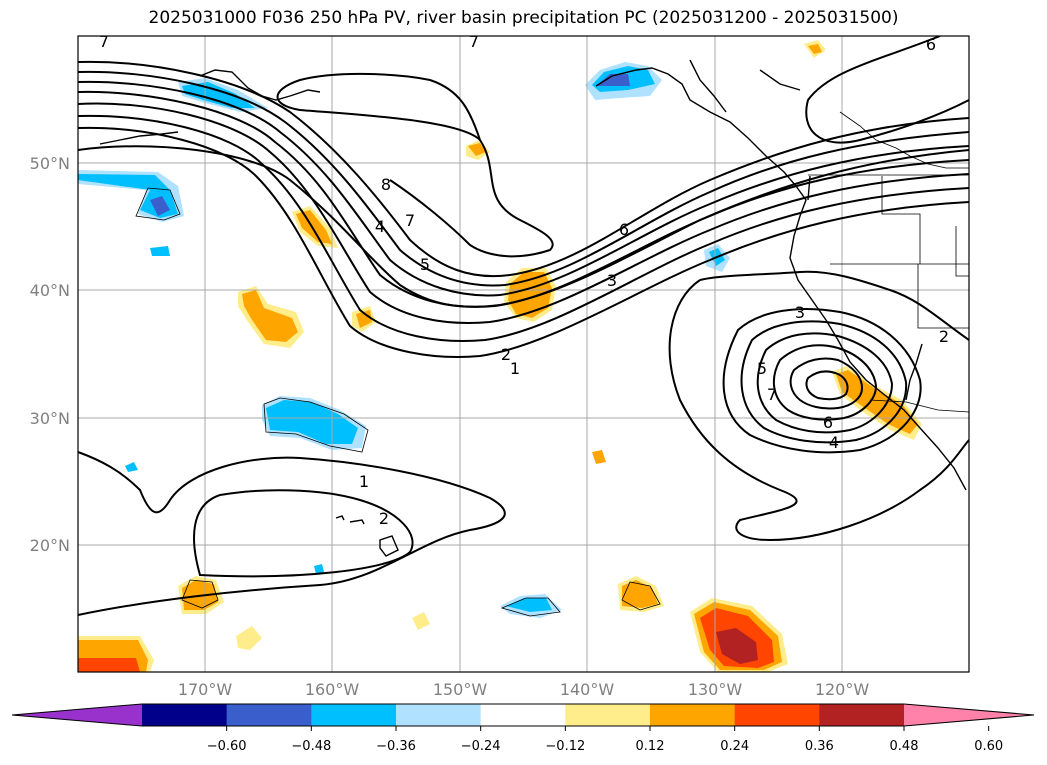 The height and width of the screenshot is (765, 1047). Describe the element at coordinates (205, 689) in the screenshot. I see `lon-label-170w: 170°W` at that location.